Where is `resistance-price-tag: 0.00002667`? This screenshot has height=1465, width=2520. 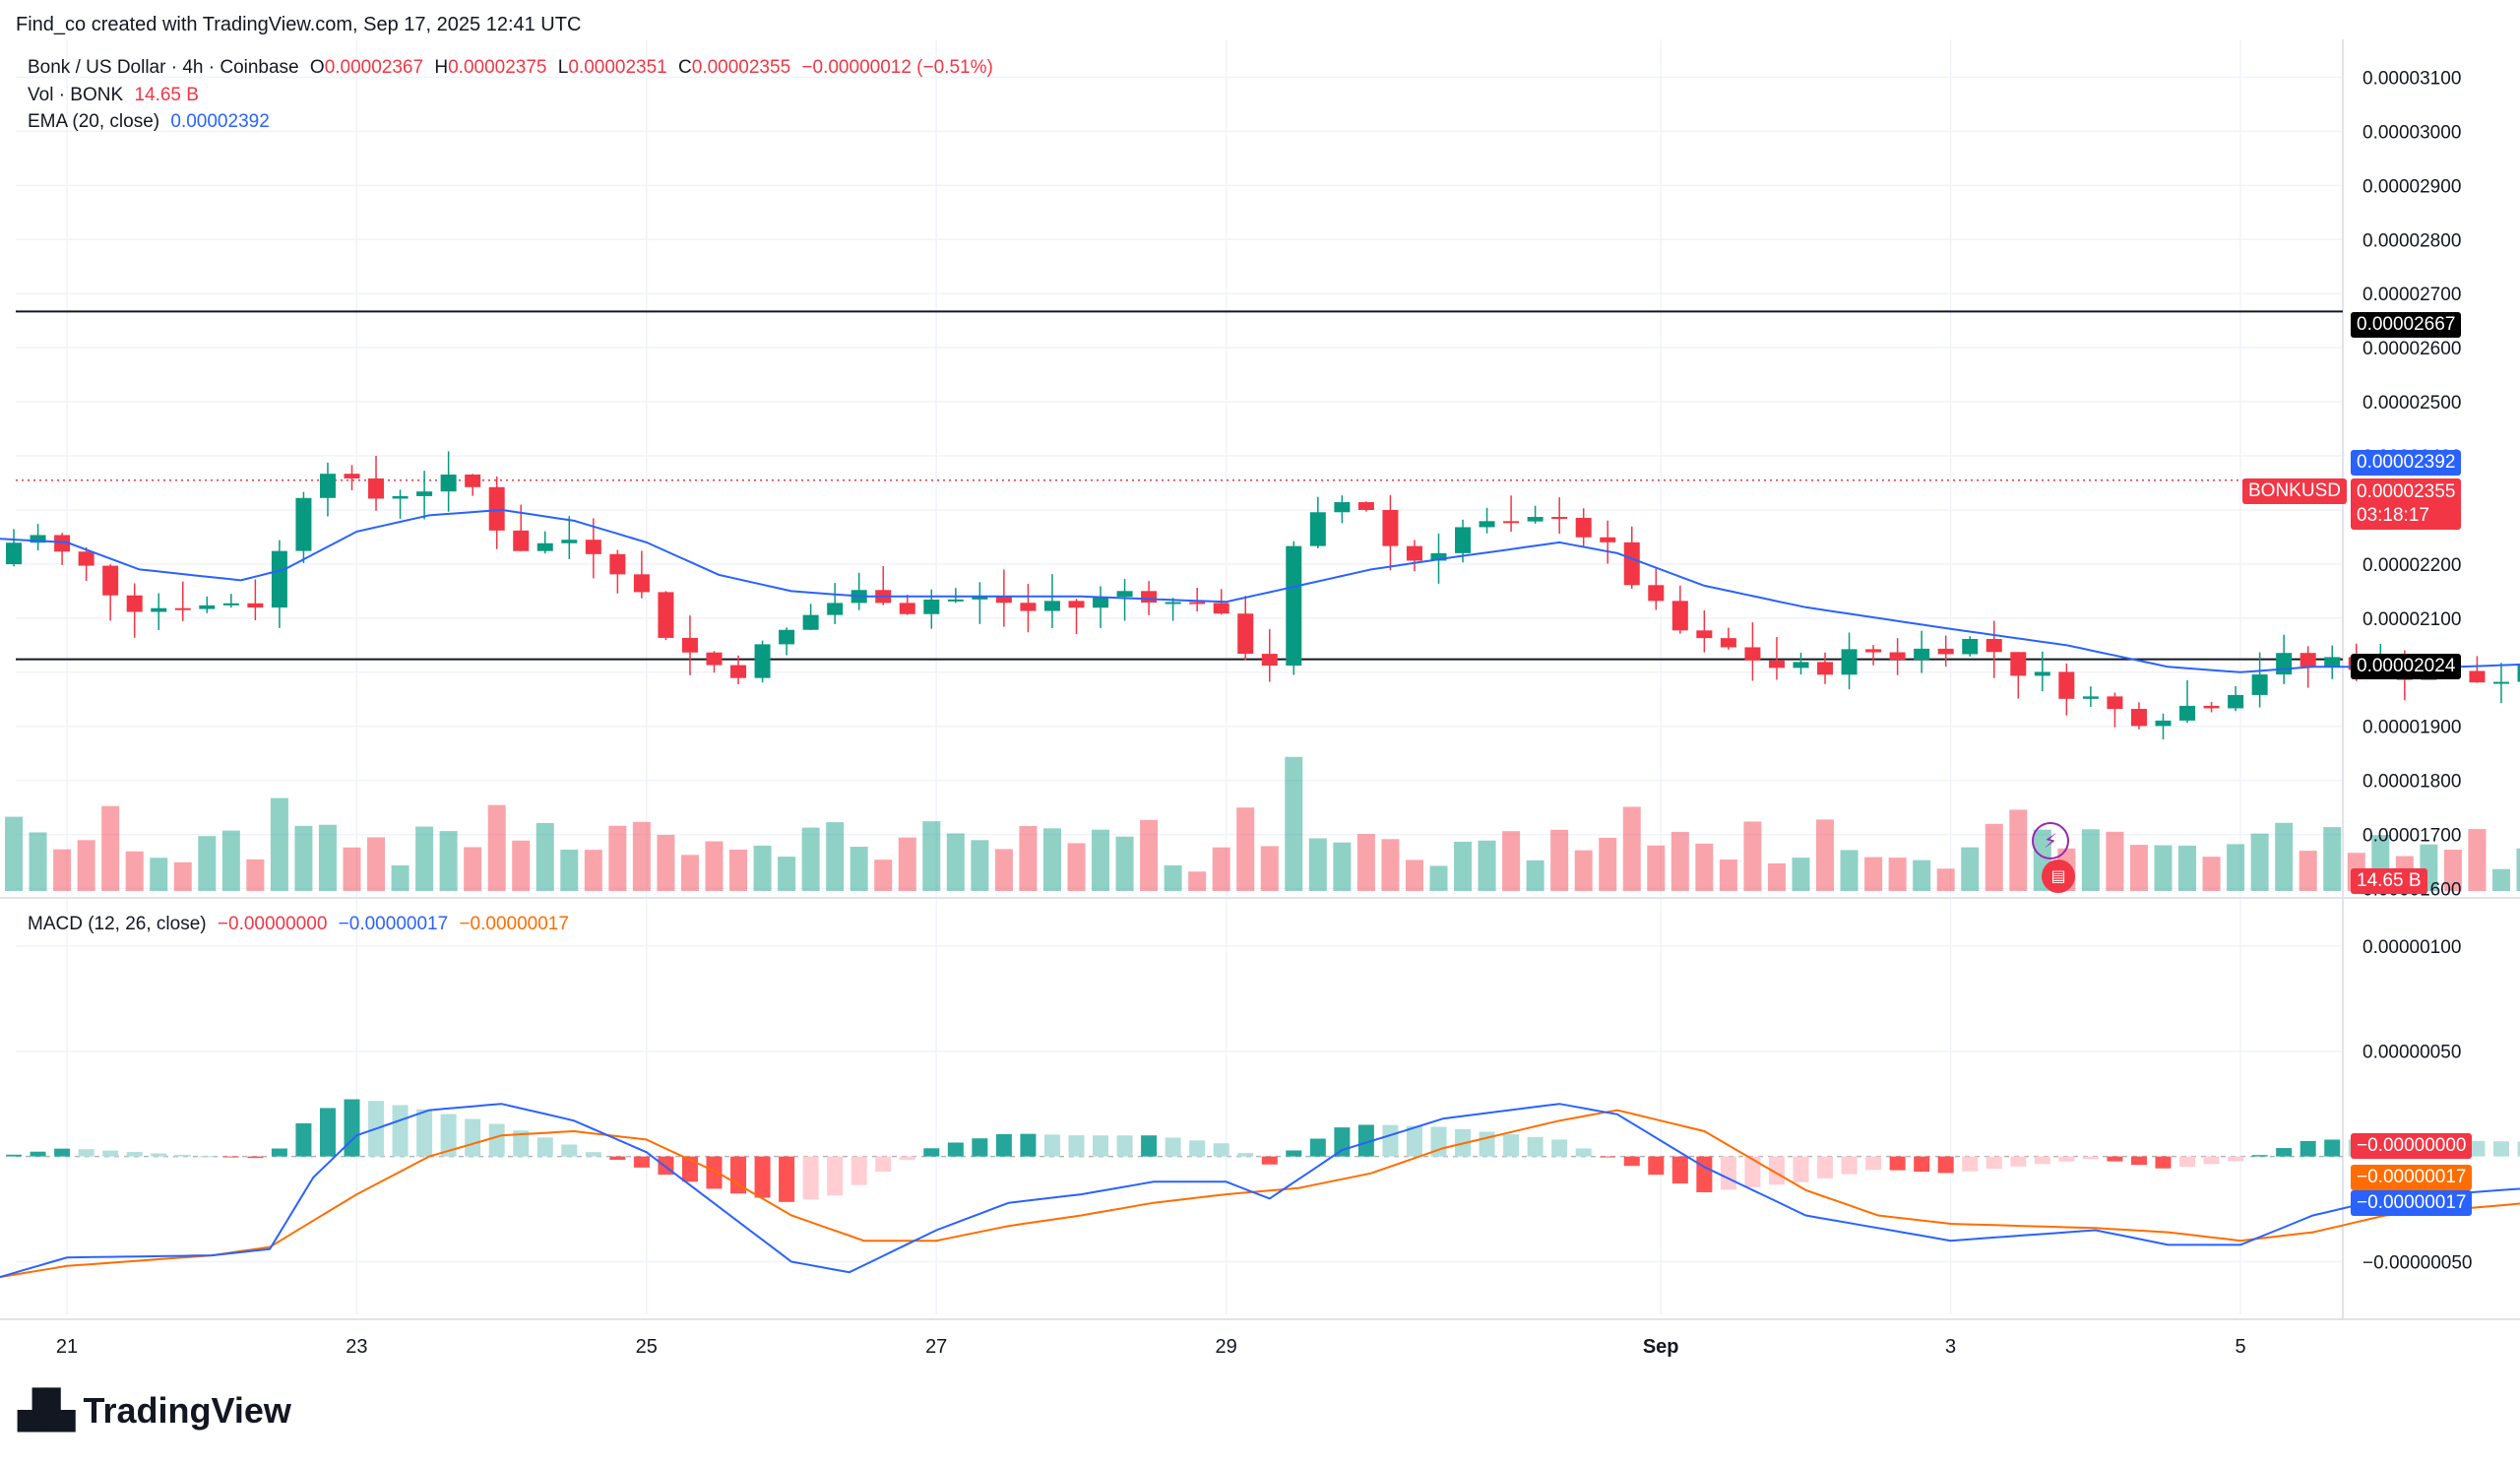 resistance-price-tag: 0.00002667 is located at coordinates (2406, 325).